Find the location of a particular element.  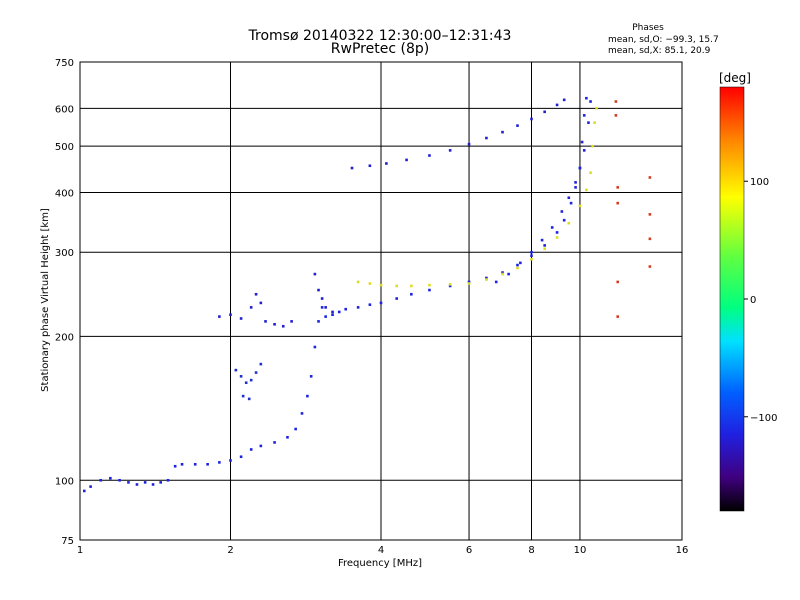

colorbar is located at coordinates (732, 299).